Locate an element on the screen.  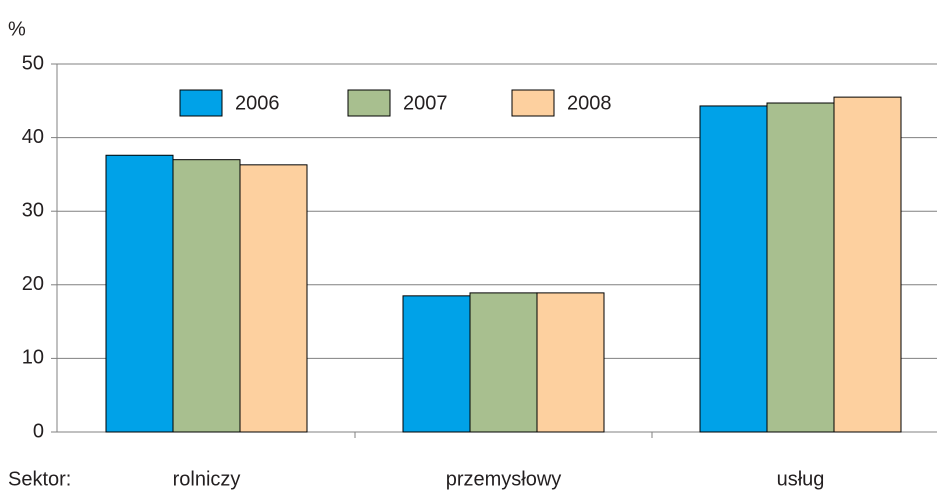
x-tick-label: przemysłowy is located at coordinates (504, 479).